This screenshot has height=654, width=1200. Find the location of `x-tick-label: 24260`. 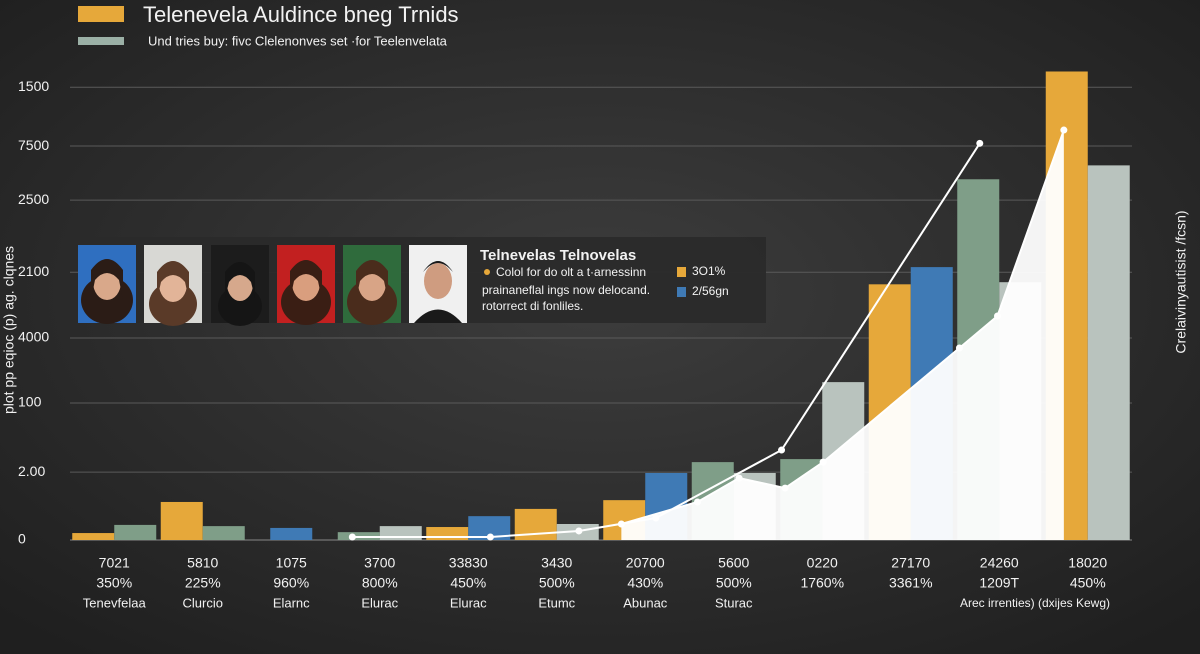

x-tick-label: 24260 is located at coordinates (999, 563).